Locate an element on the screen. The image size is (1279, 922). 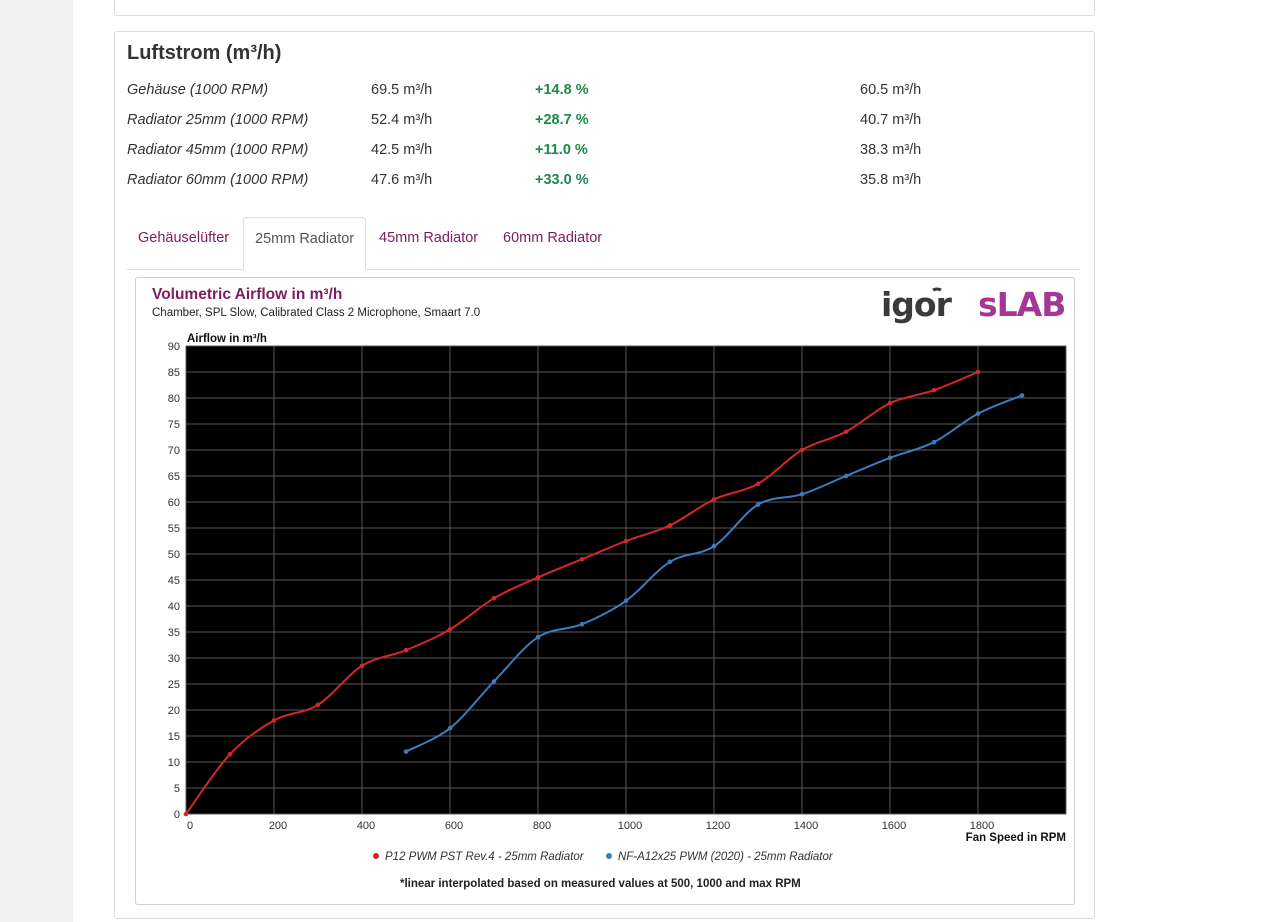
x-tick-label: 1400 is located at coordinates (806, 826).